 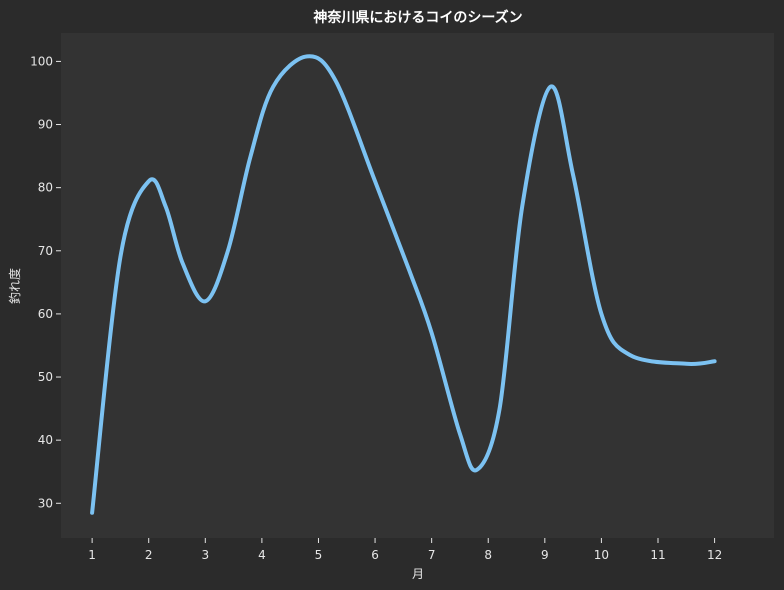 I want to click on y-tick-label: 90, so click(x=45, y=125).